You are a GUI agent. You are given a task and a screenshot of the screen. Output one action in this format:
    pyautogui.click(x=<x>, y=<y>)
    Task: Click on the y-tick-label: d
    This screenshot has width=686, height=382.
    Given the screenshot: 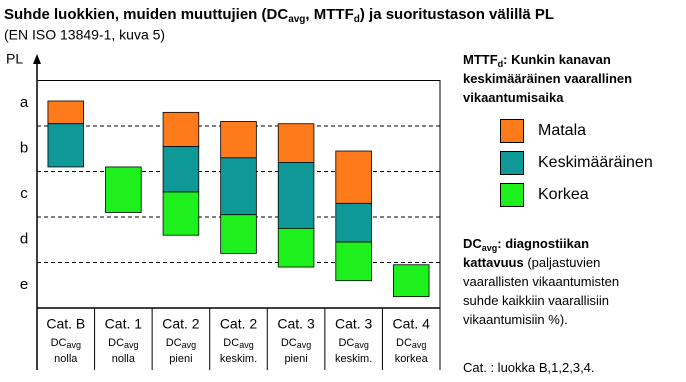 What is the action you would take?
    pyautogui.click(x=24, y=239)
    